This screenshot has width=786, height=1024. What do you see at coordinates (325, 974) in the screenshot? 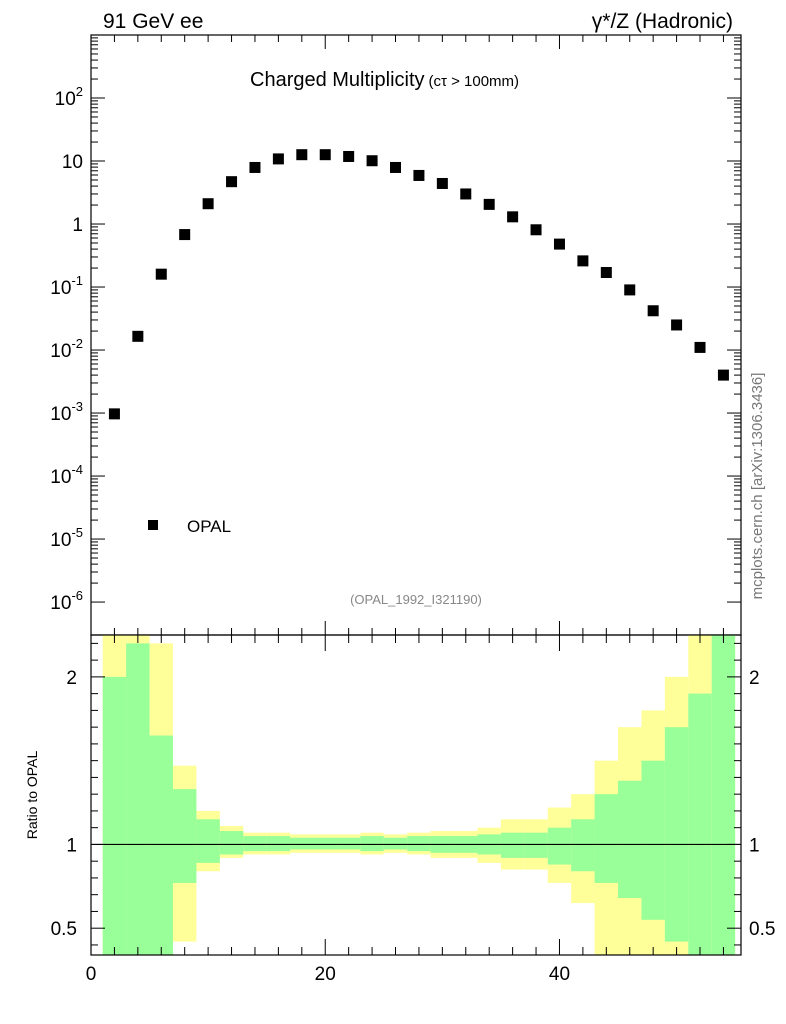
I see `x-tick-label: 20` at bounding box center [325, 974].